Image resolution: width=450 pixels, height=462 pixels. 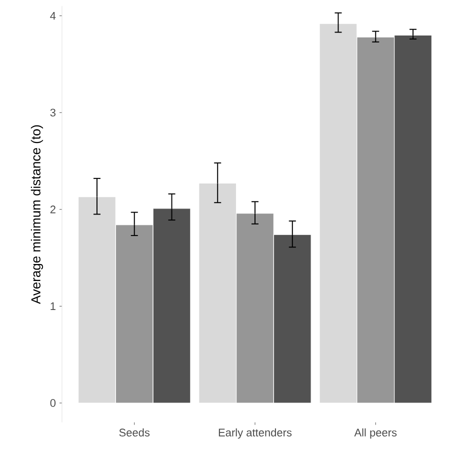 I want to click on y-tick-label: 3, so click(x=53, y=112).